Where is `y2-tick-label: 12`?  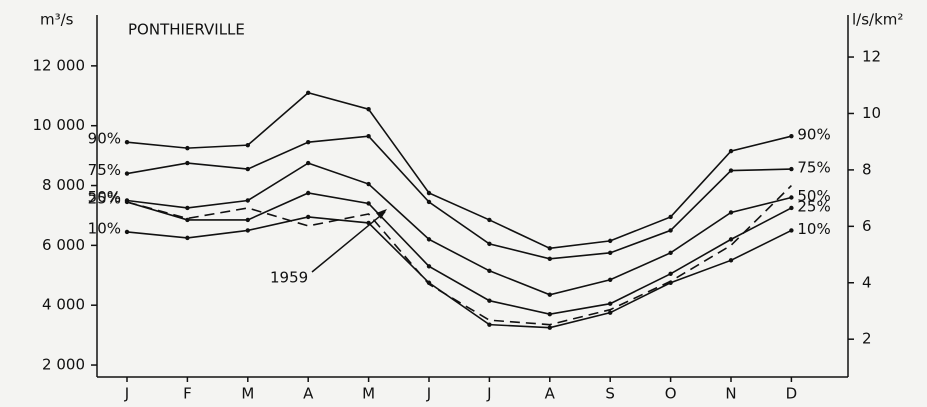
y2-tick-label: 12 is located at coordinates (871, 57).